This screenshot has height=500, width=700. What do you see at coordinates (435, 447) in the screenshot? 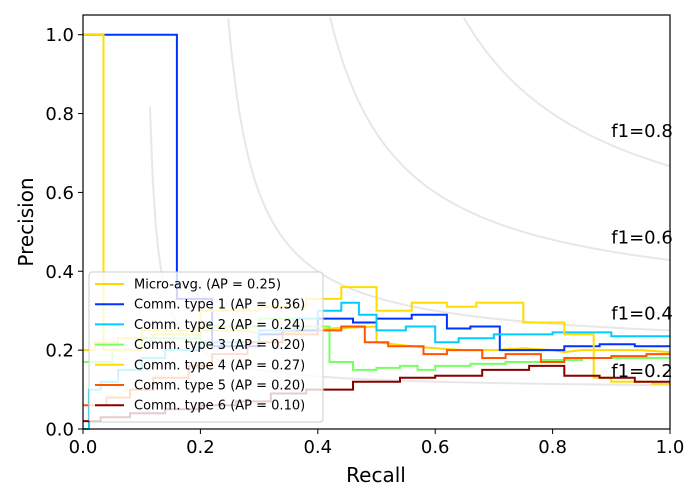
I see `x-tick-label: 0.6` at bounding box center [435, 447].